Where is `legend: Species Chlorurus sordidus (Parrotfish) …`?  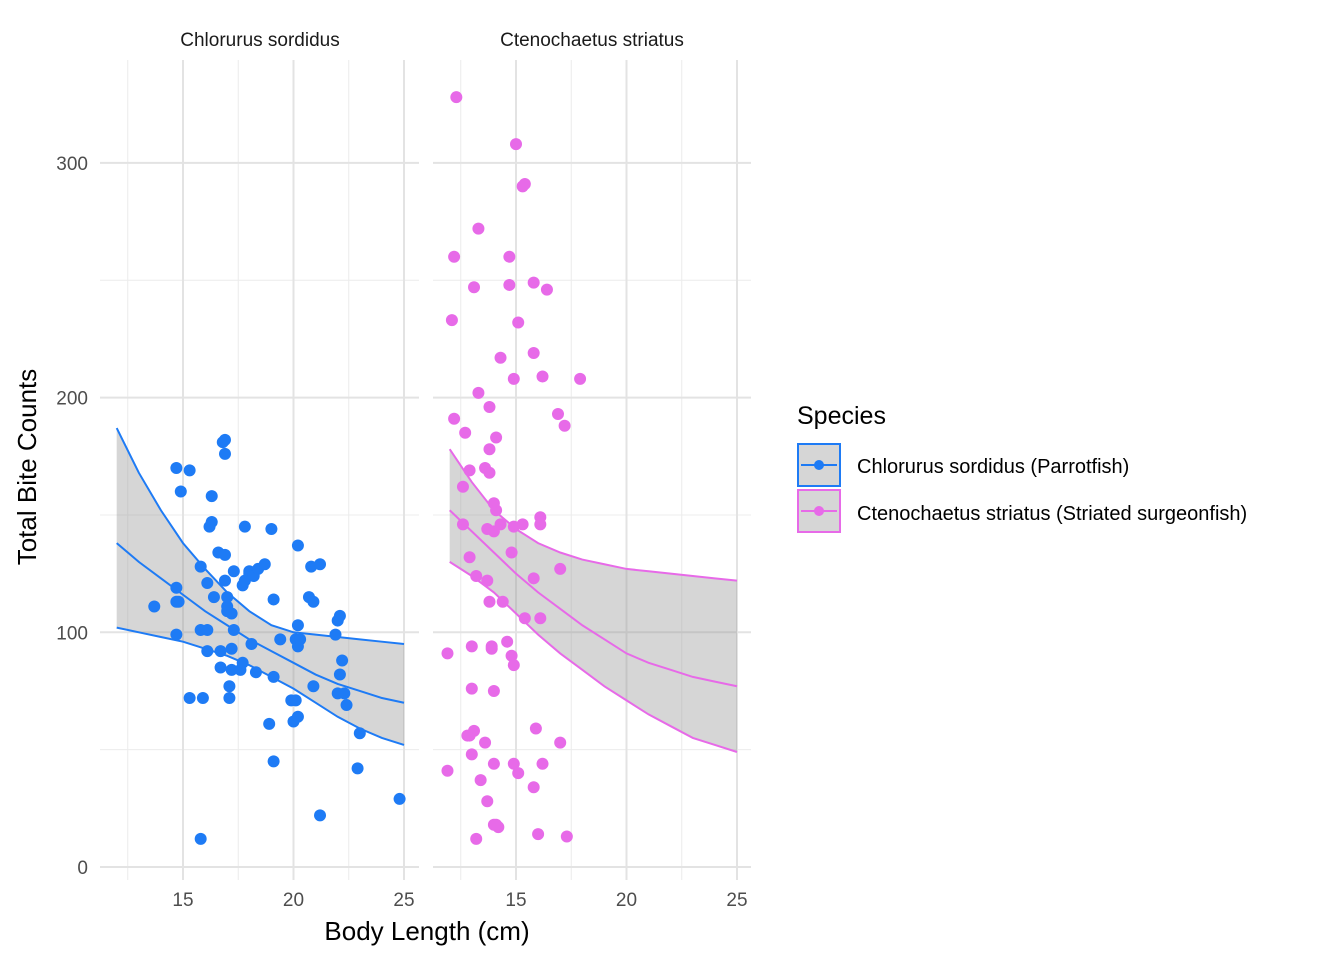
legend: Species Chlorurus sordidus (Parrotfish) … is located at coordinates (1022, 467).